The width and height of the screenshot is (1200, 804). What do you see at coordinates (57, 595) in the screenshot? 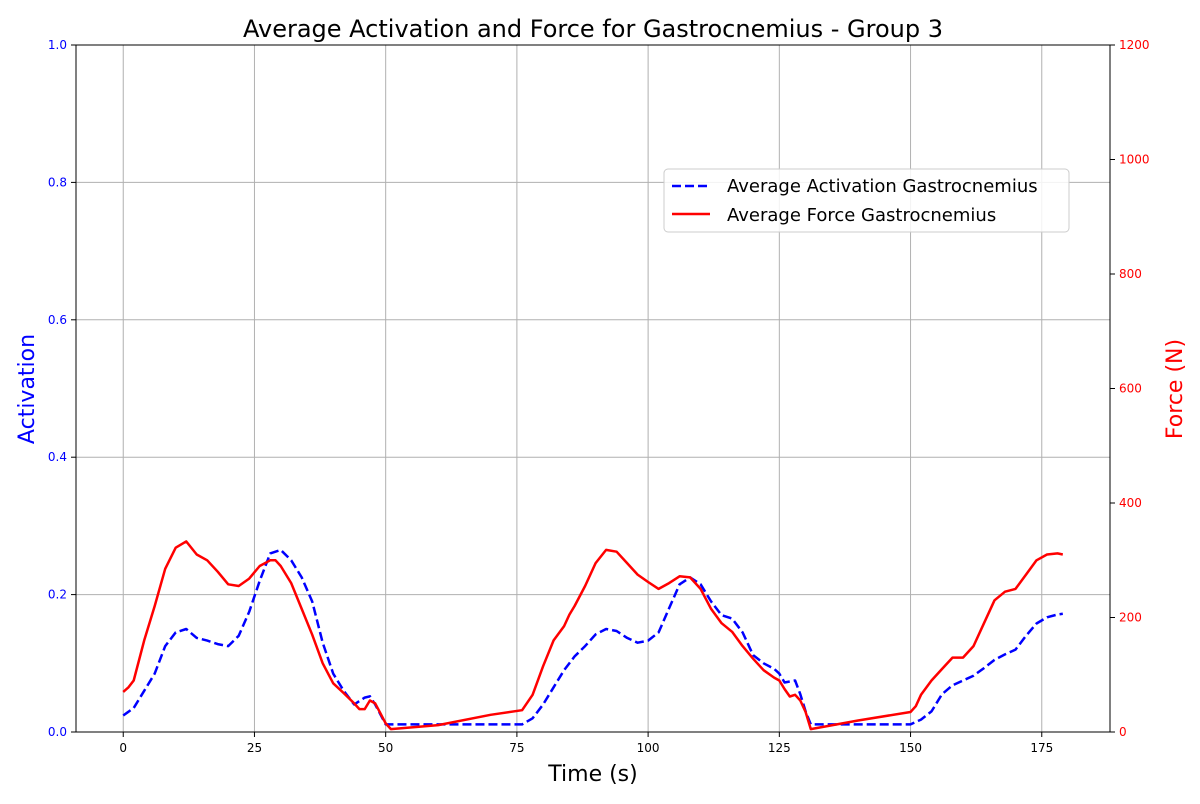
I see `y-left-tick-label-1: 0.2` at bounding box center [57, 595].